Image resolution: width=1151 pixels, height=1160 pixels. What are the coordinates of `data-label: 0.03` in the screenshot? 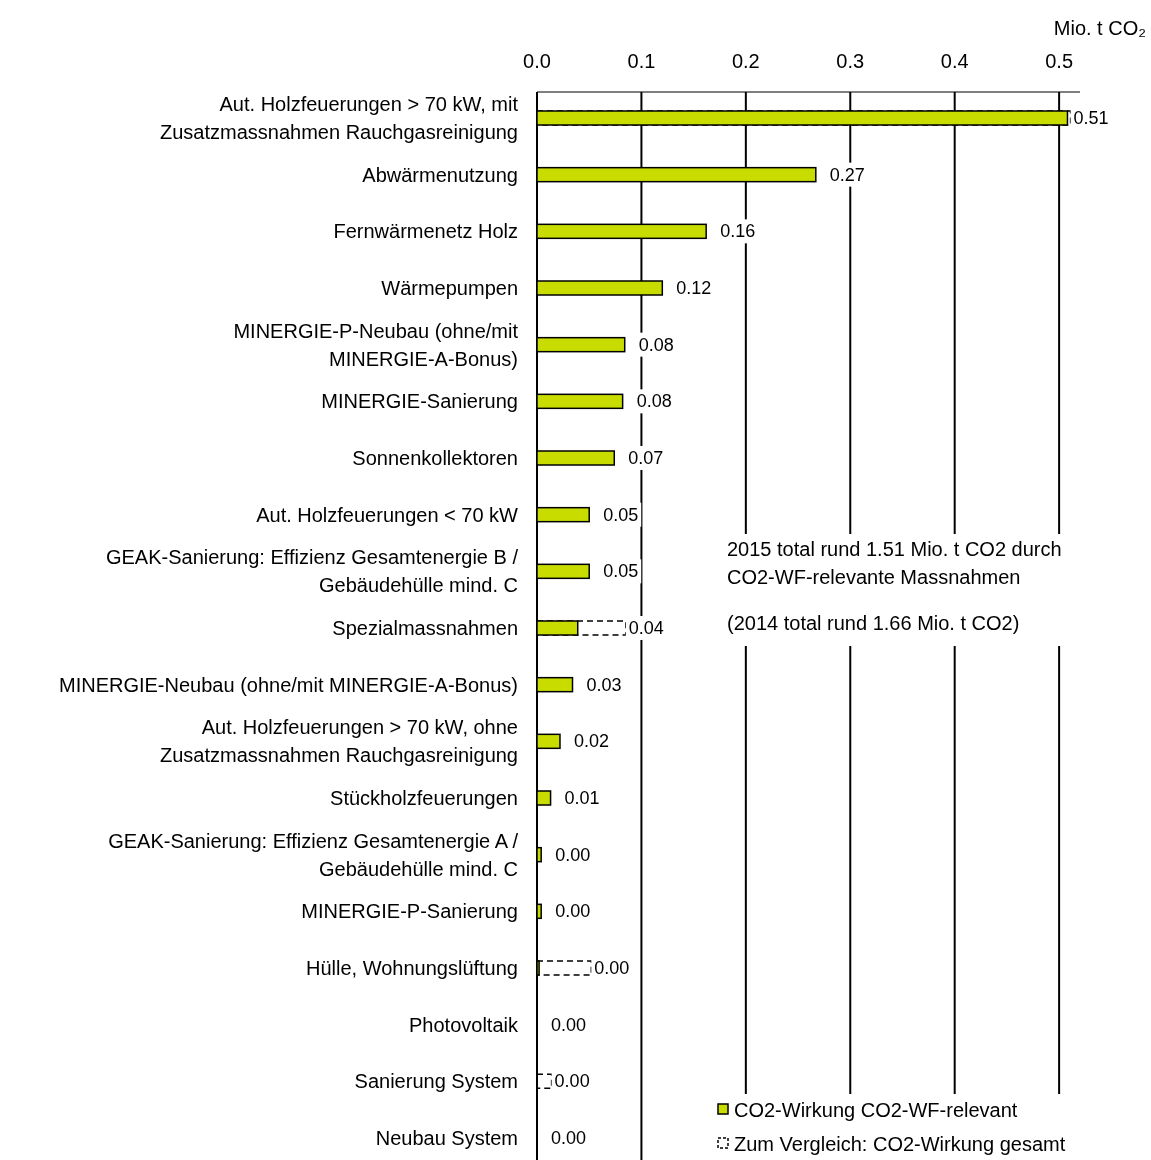 It's located at (604, 684).